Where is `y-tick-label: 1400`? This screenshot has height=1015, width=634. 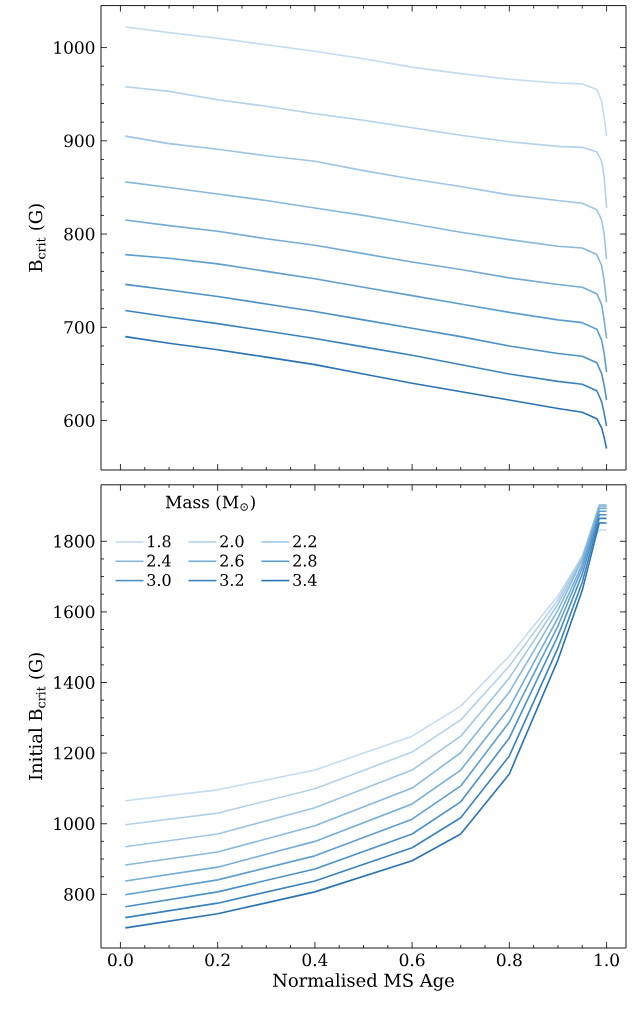 y-tick-label: 1400 is located at coordinates (74, 682).